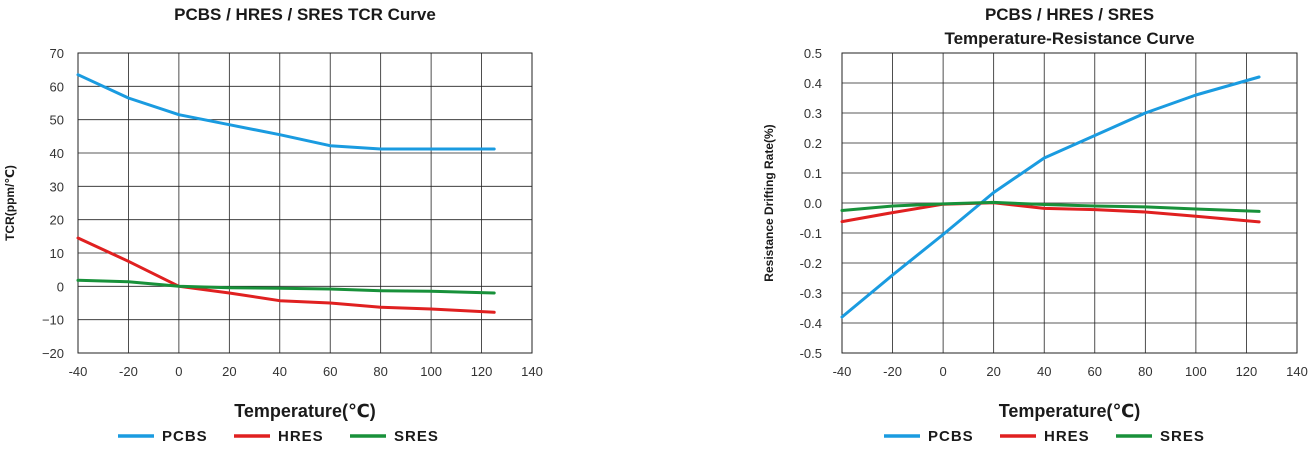  I want to click on y-tick-label: 30, so click(57, 186).